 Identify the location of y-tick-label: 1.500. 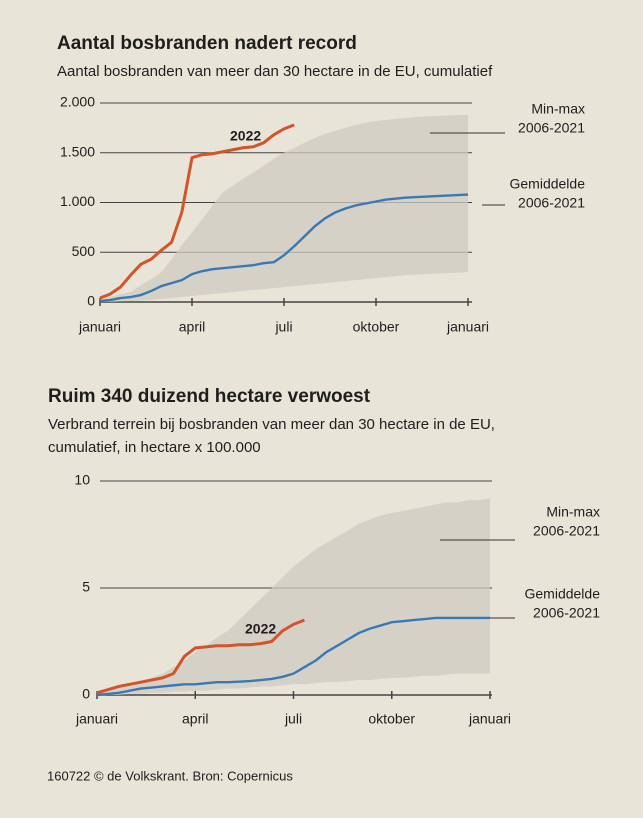
(77, 151).